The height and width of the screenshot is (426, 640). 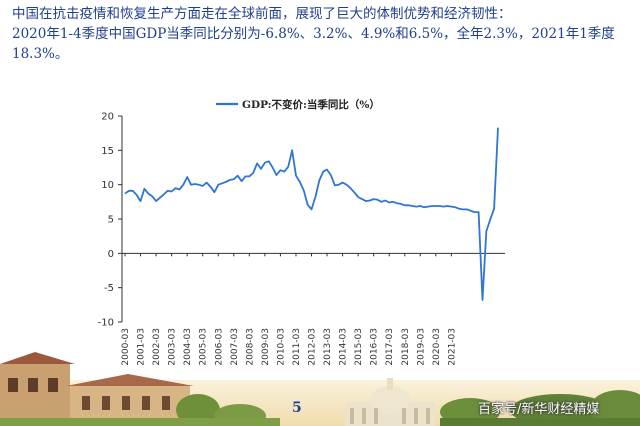 What do you see at coordinates (188, 347) in the screenshot?
I see `x-tick-label: 2004-03` at bounding box center [188, 347].